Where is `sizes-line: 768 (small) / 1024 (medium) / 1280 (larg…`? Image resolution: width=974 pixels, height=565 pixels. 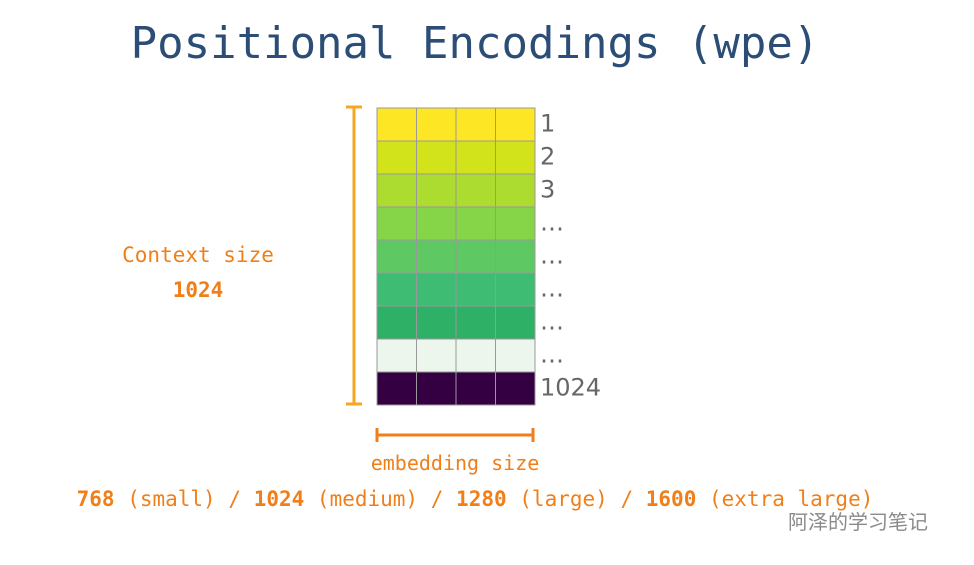
sizes-line: 768 (small) / 1024 (medium) / 1280 (larg… is located at coordinates (475, 499).